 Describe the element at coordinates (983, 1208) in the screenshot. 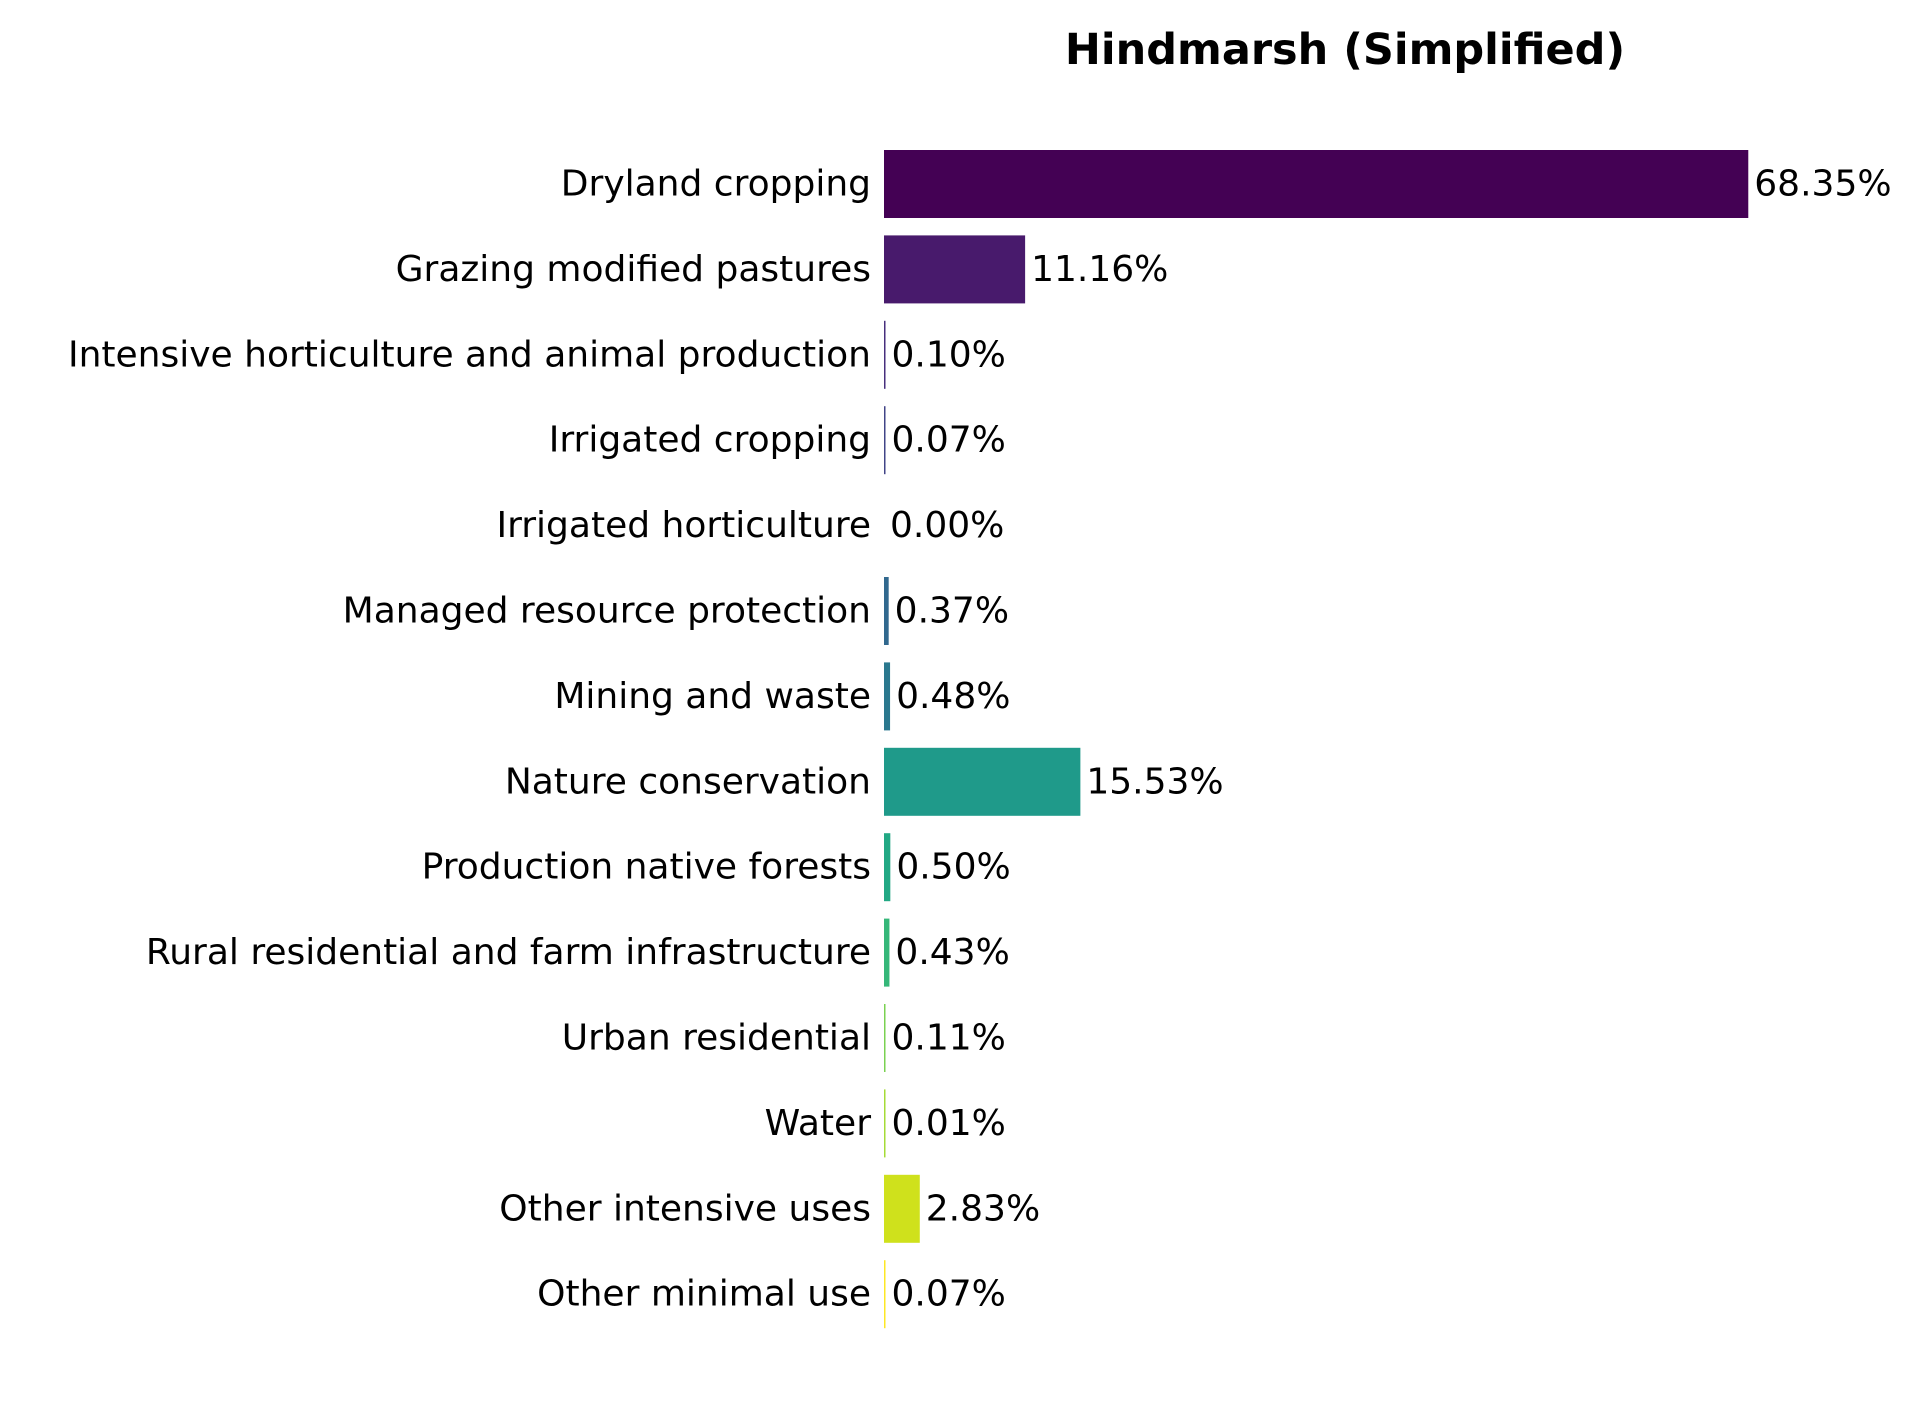

I see `value-label: 2.83%` at that location.